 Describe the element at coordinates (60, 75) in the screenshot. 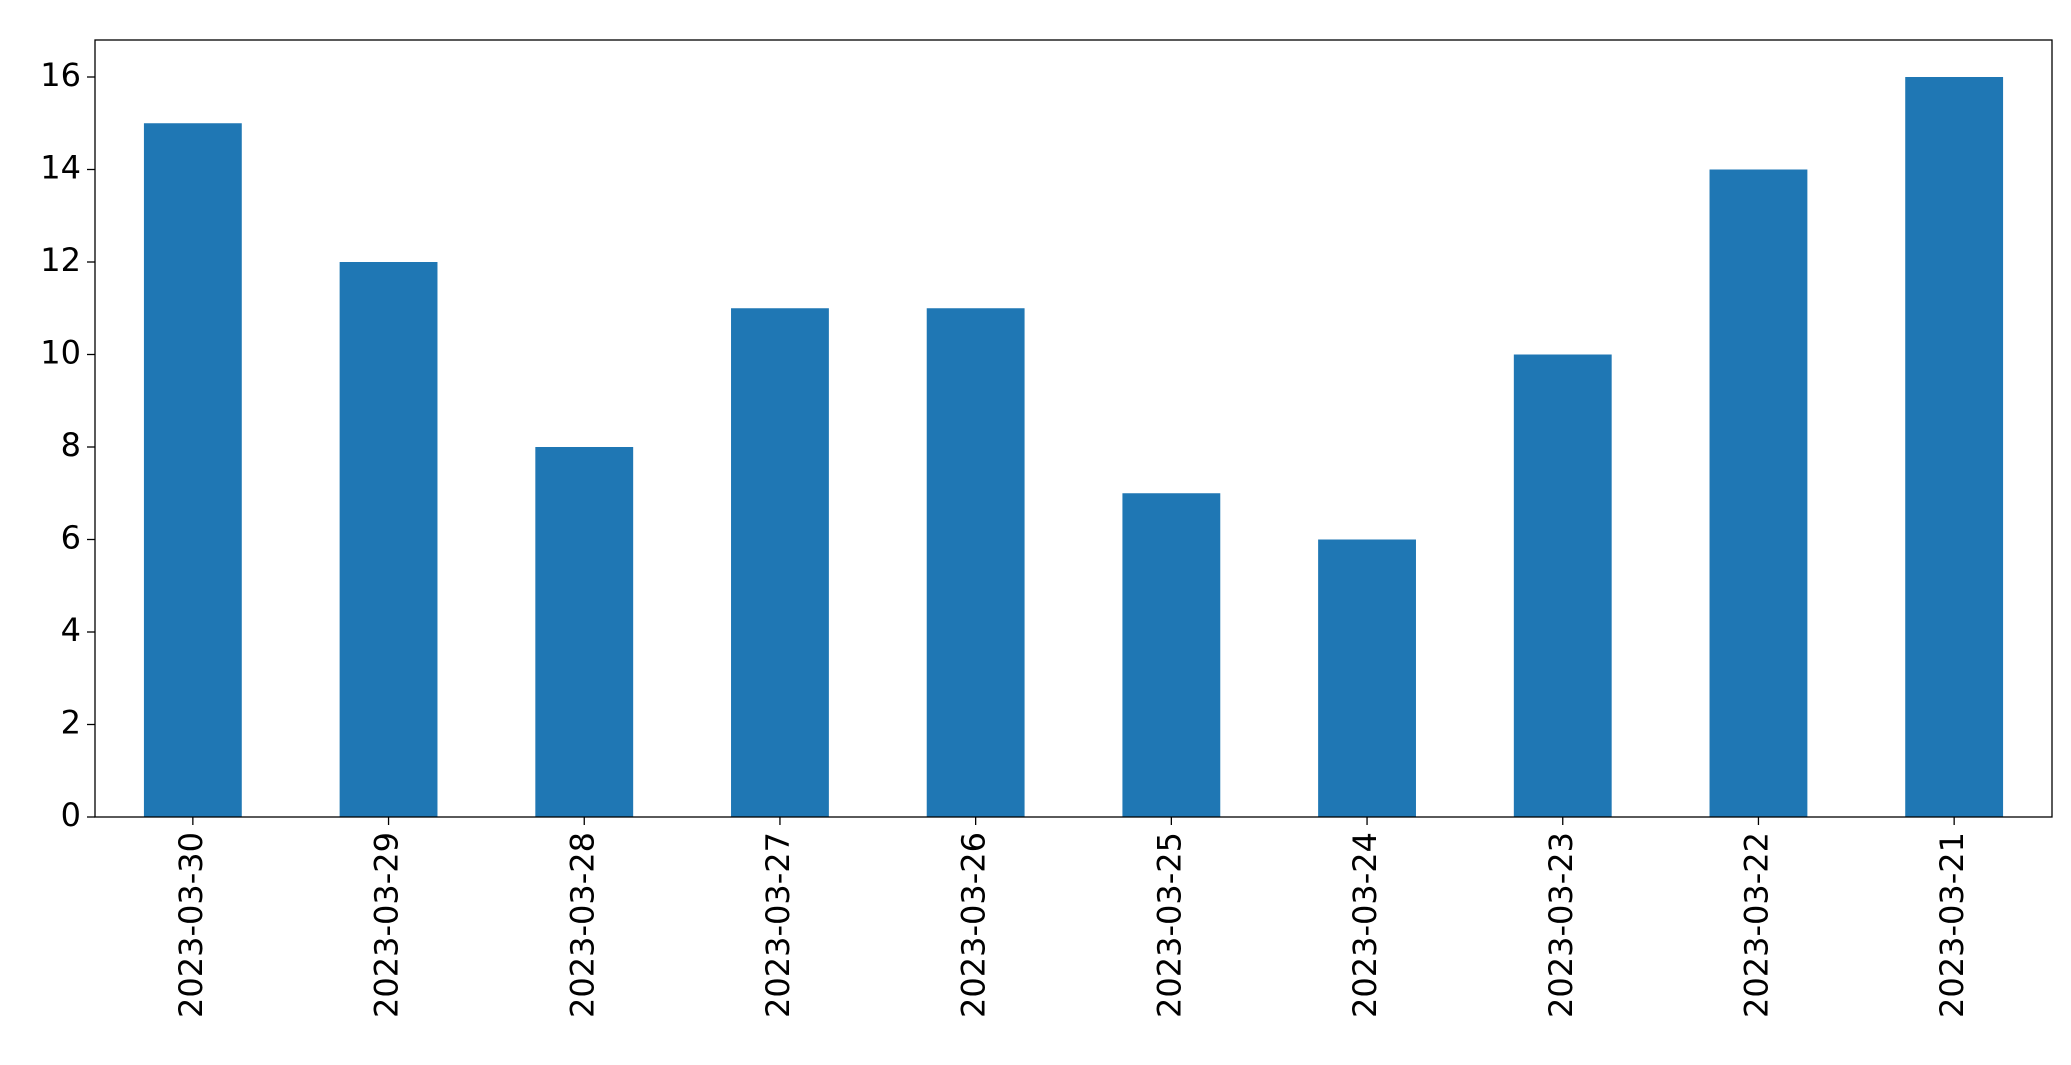

I see `y-tick-label: 16` at that location.